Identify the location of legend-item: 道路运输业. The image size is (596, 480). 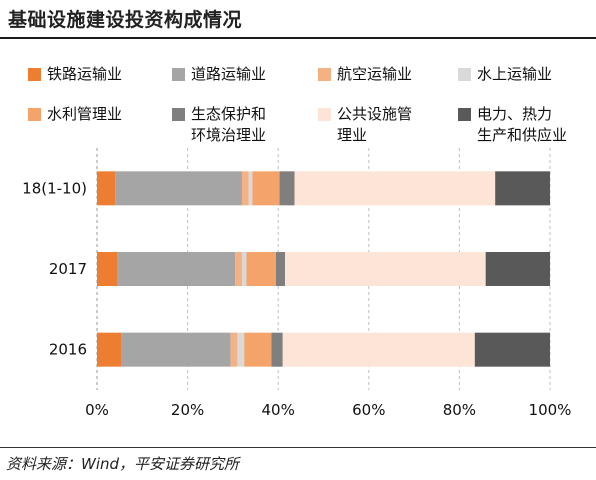
(219, 74).